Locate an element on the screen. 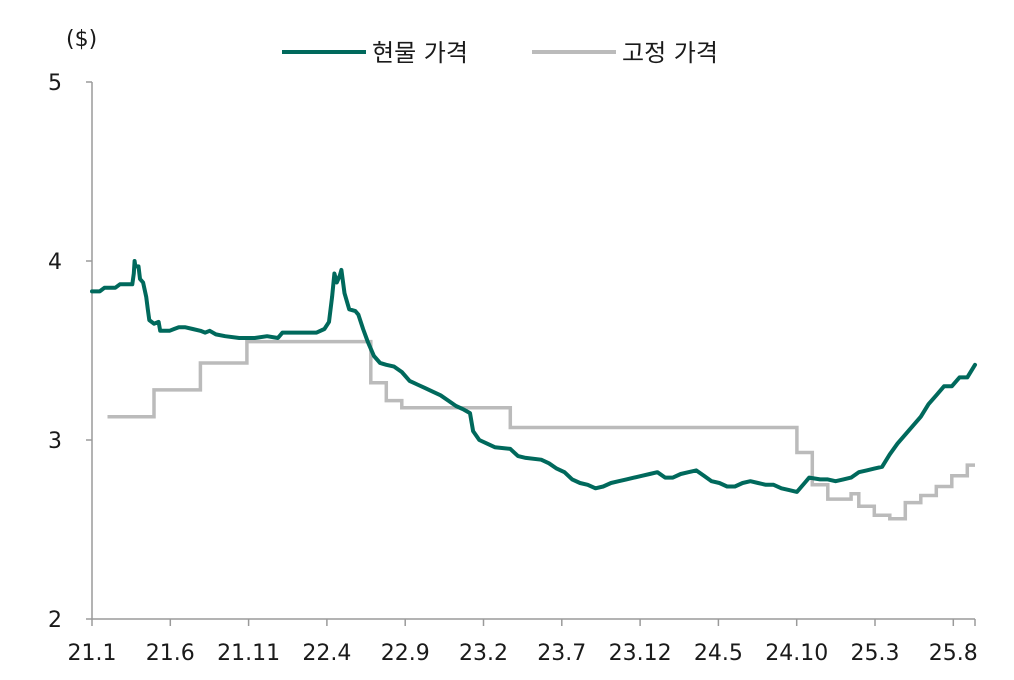 This screenshot has height=680, width=1014. x-tick-label: 22.4 is located at coordinates (326, 653).